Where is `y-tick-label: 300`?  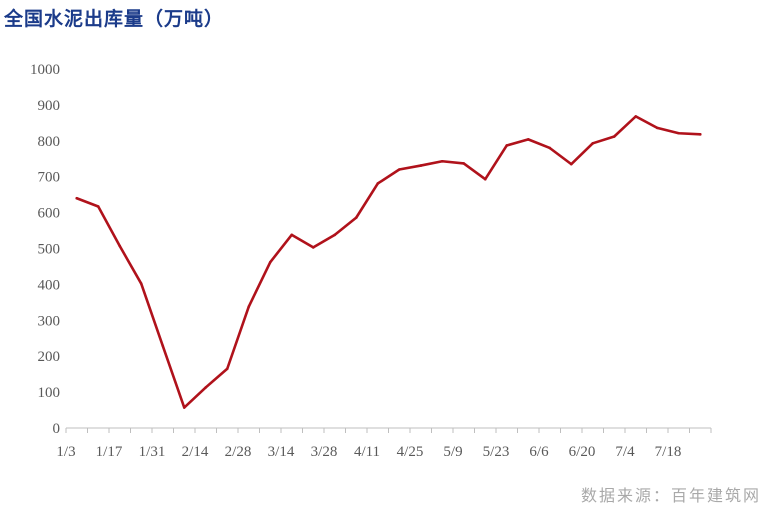
y-tick-label: 300 is located at coordinates (49, 321).